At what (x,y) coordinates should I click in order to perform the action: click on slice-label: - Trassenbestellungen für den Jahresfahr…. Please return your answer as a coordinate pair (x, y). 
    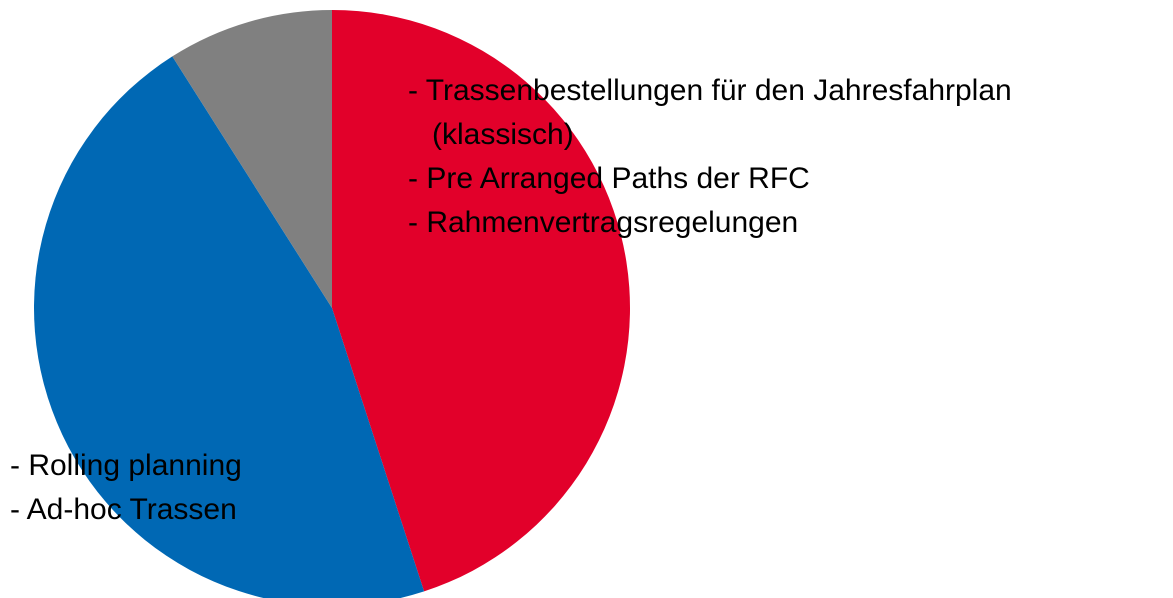
    Looking at the image, I should click on (710, 90).